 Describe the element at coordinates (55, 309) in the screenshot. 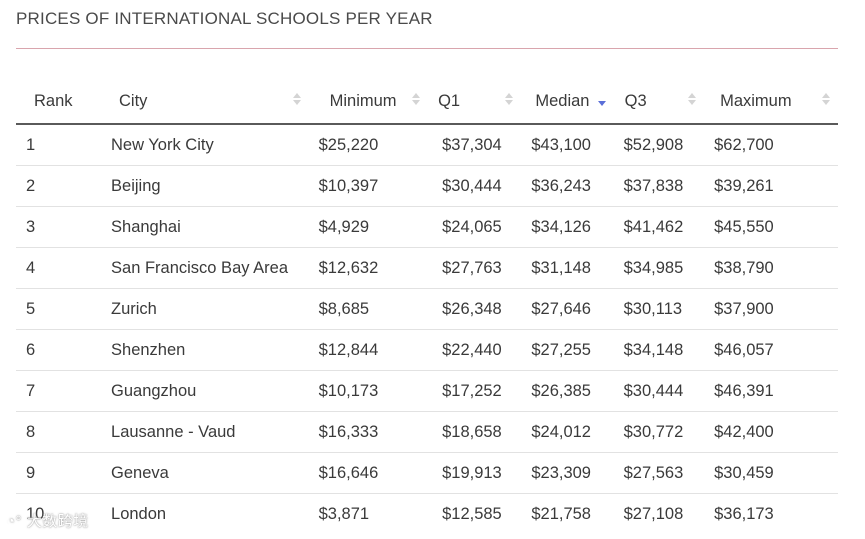

I see `cell-rank: 5` at that location.